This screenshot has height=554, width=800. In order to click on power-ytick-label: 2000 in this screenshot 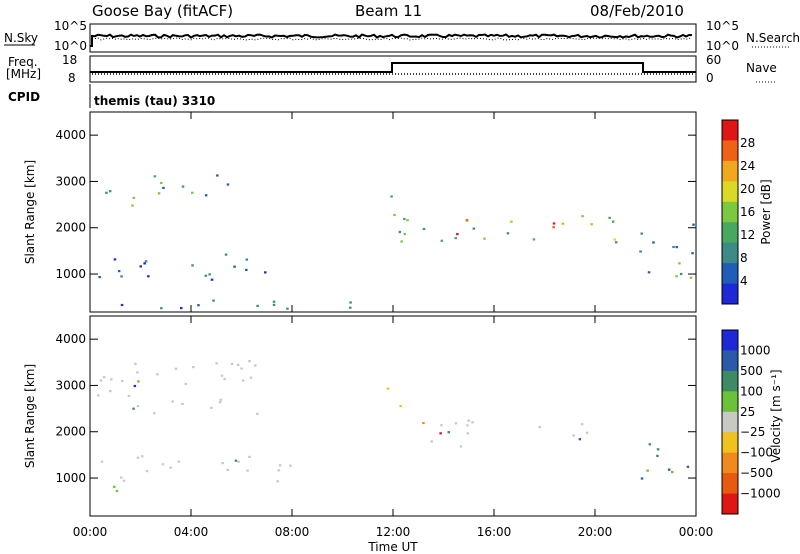, I will do `click(70, 228)`.